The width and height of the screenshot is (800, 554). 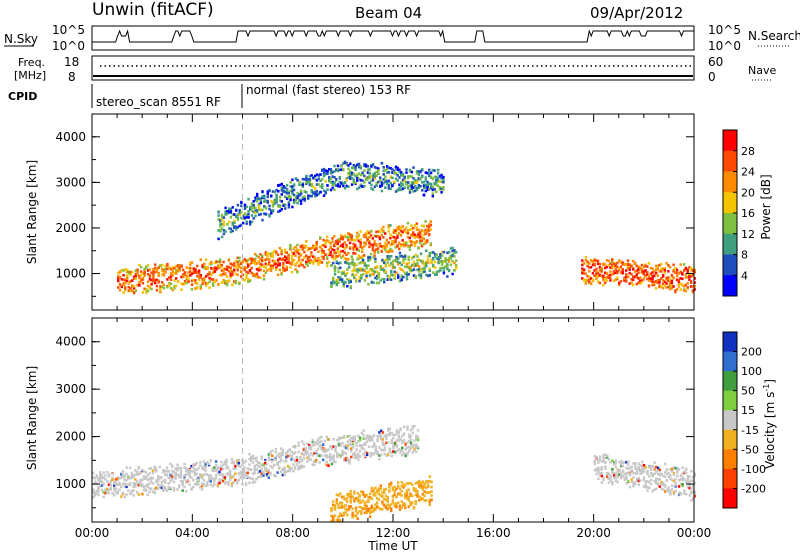 What do you see at coordinates (730, 161) in the screenshot?
I see `colorbar-swatch` at bounding box center [730, 161].